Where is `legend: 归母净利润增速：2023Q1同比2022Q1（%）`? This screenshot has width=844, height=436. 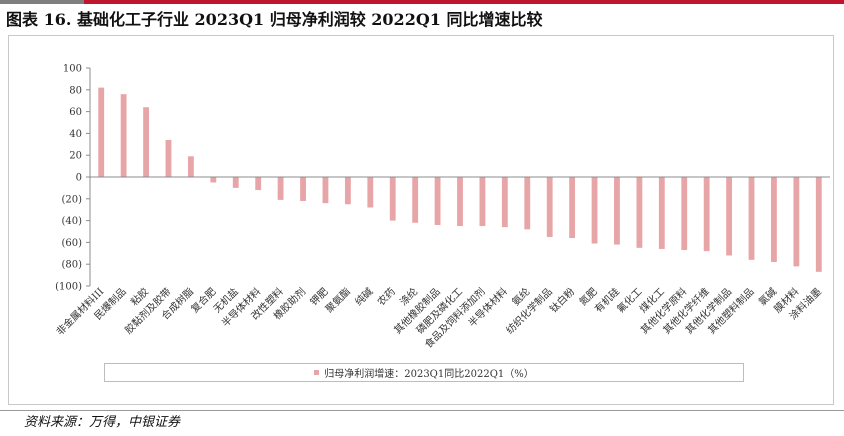
legend: 归母净利润增速：2023Q1同比2022Q1（%） is located at coordinates (424, 372).